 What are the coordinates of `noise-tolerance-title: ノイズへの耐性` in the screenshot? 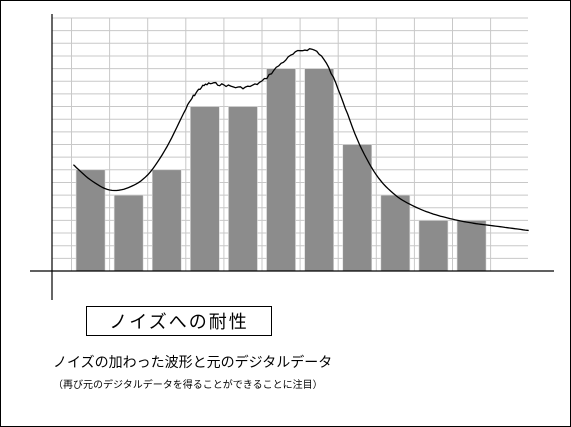 It's located at (179, 321).